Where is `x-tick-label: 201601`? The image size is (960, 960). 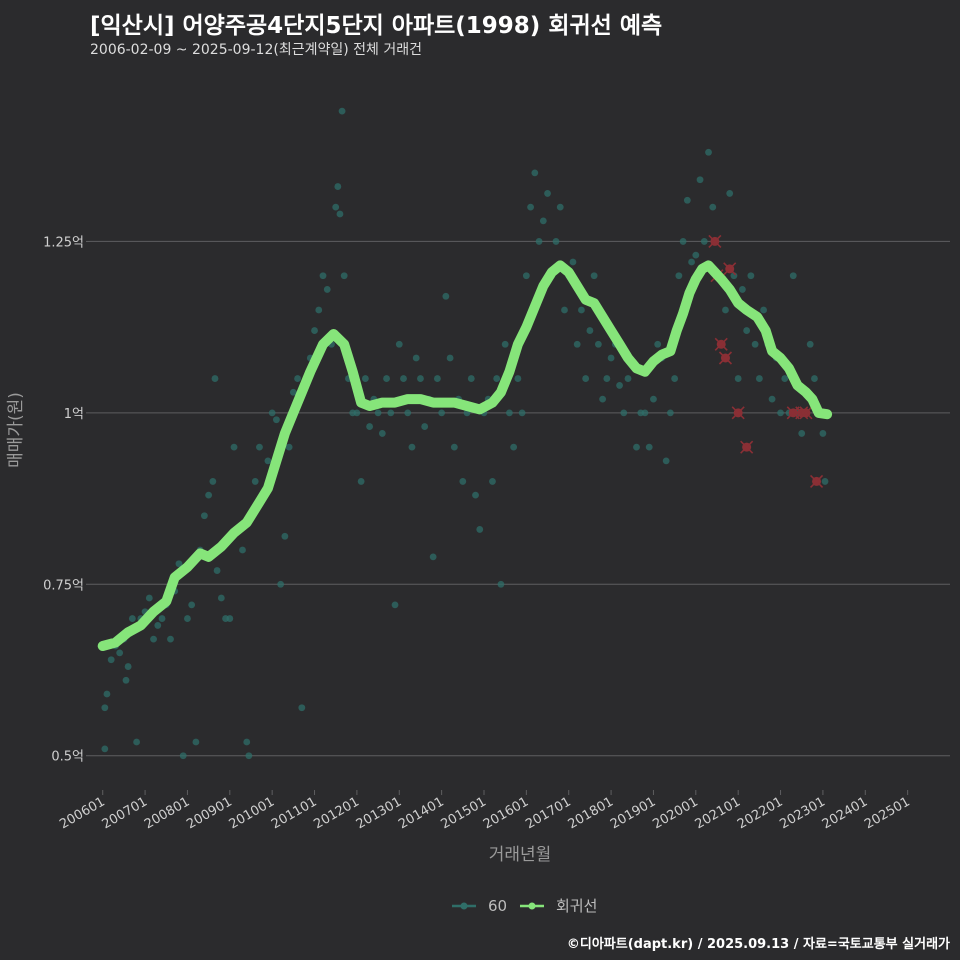
x-tick-label: 201601 is located at coordinates (506, 813).